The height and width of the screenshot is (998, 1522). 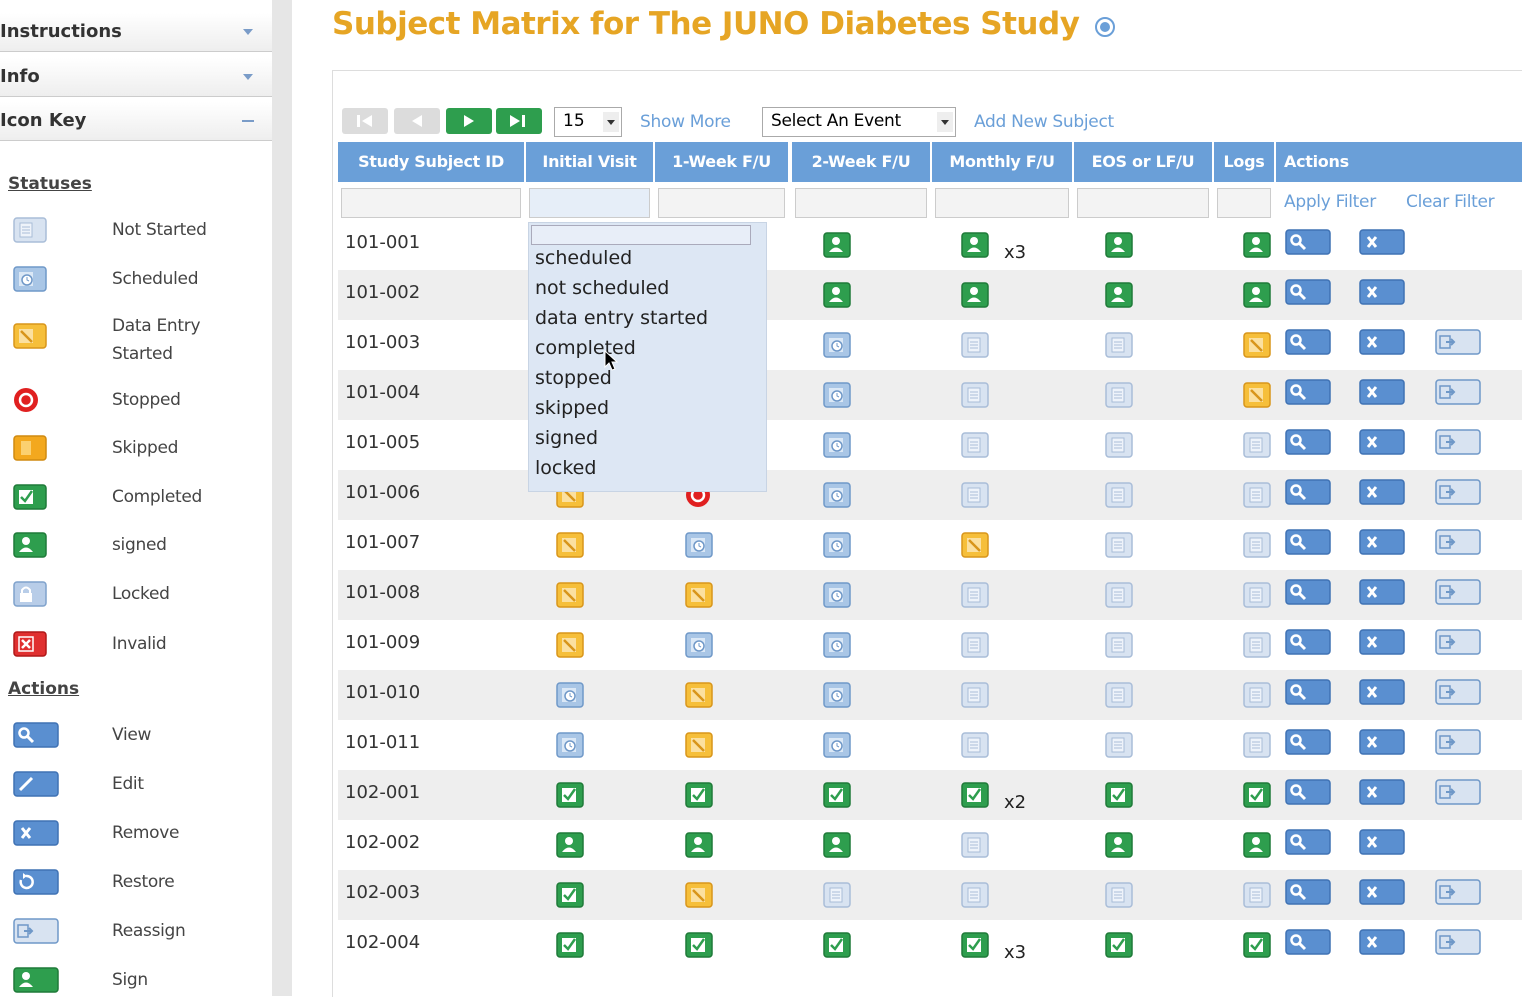 I want to click on subject-id: 102-002, so click(x=383, y=842).